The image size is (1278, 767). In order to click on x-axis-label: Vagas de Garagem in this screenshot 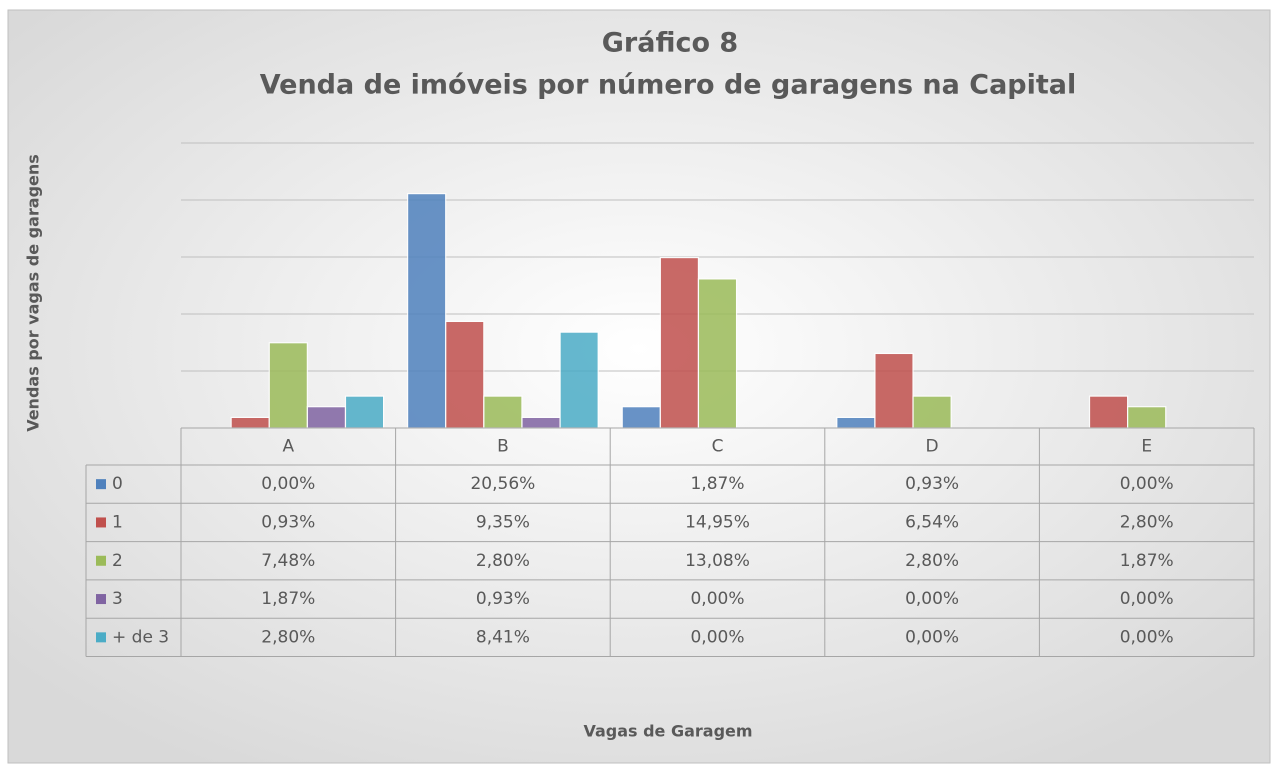, I will do `click(667, 731)`.